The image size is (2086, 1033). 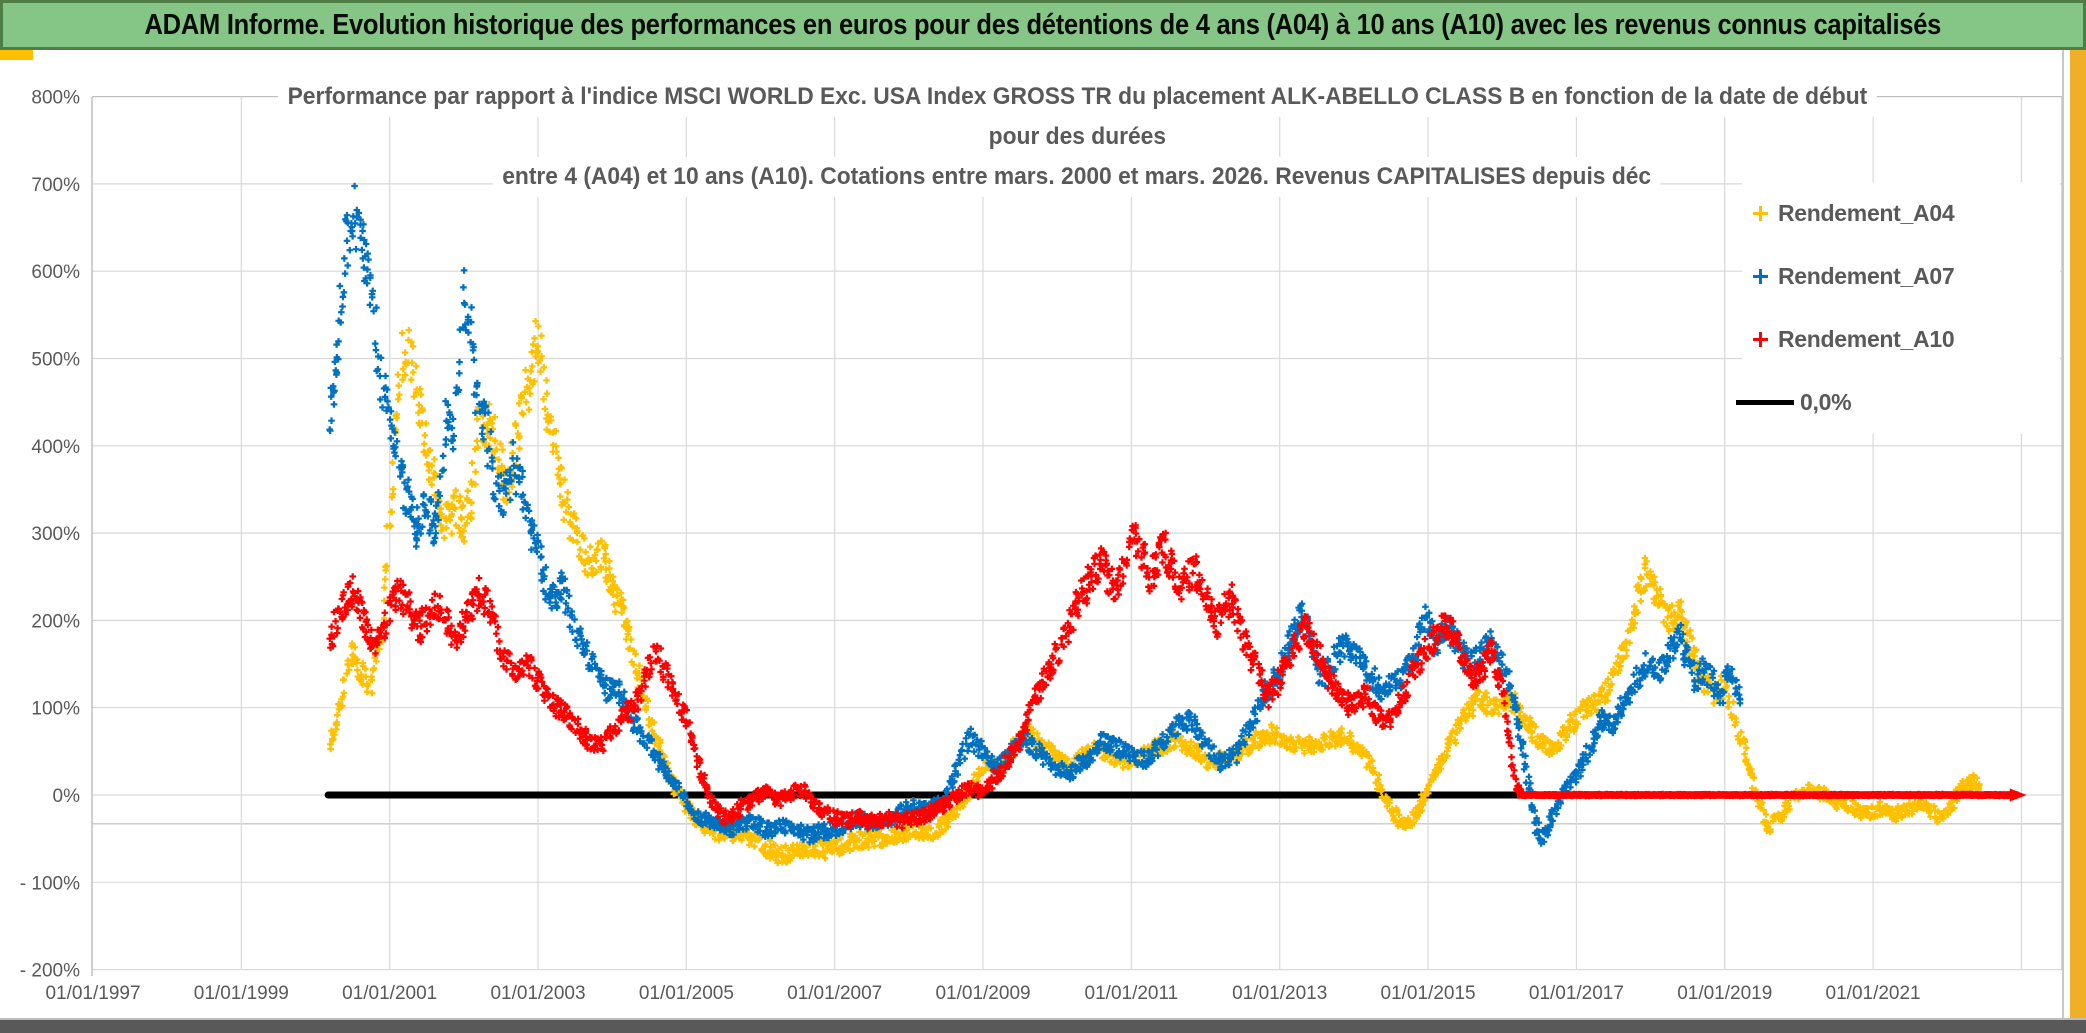 I want to click on legend-item-rendement-a07: Rendement_A07, so click(x=1901, y=276).